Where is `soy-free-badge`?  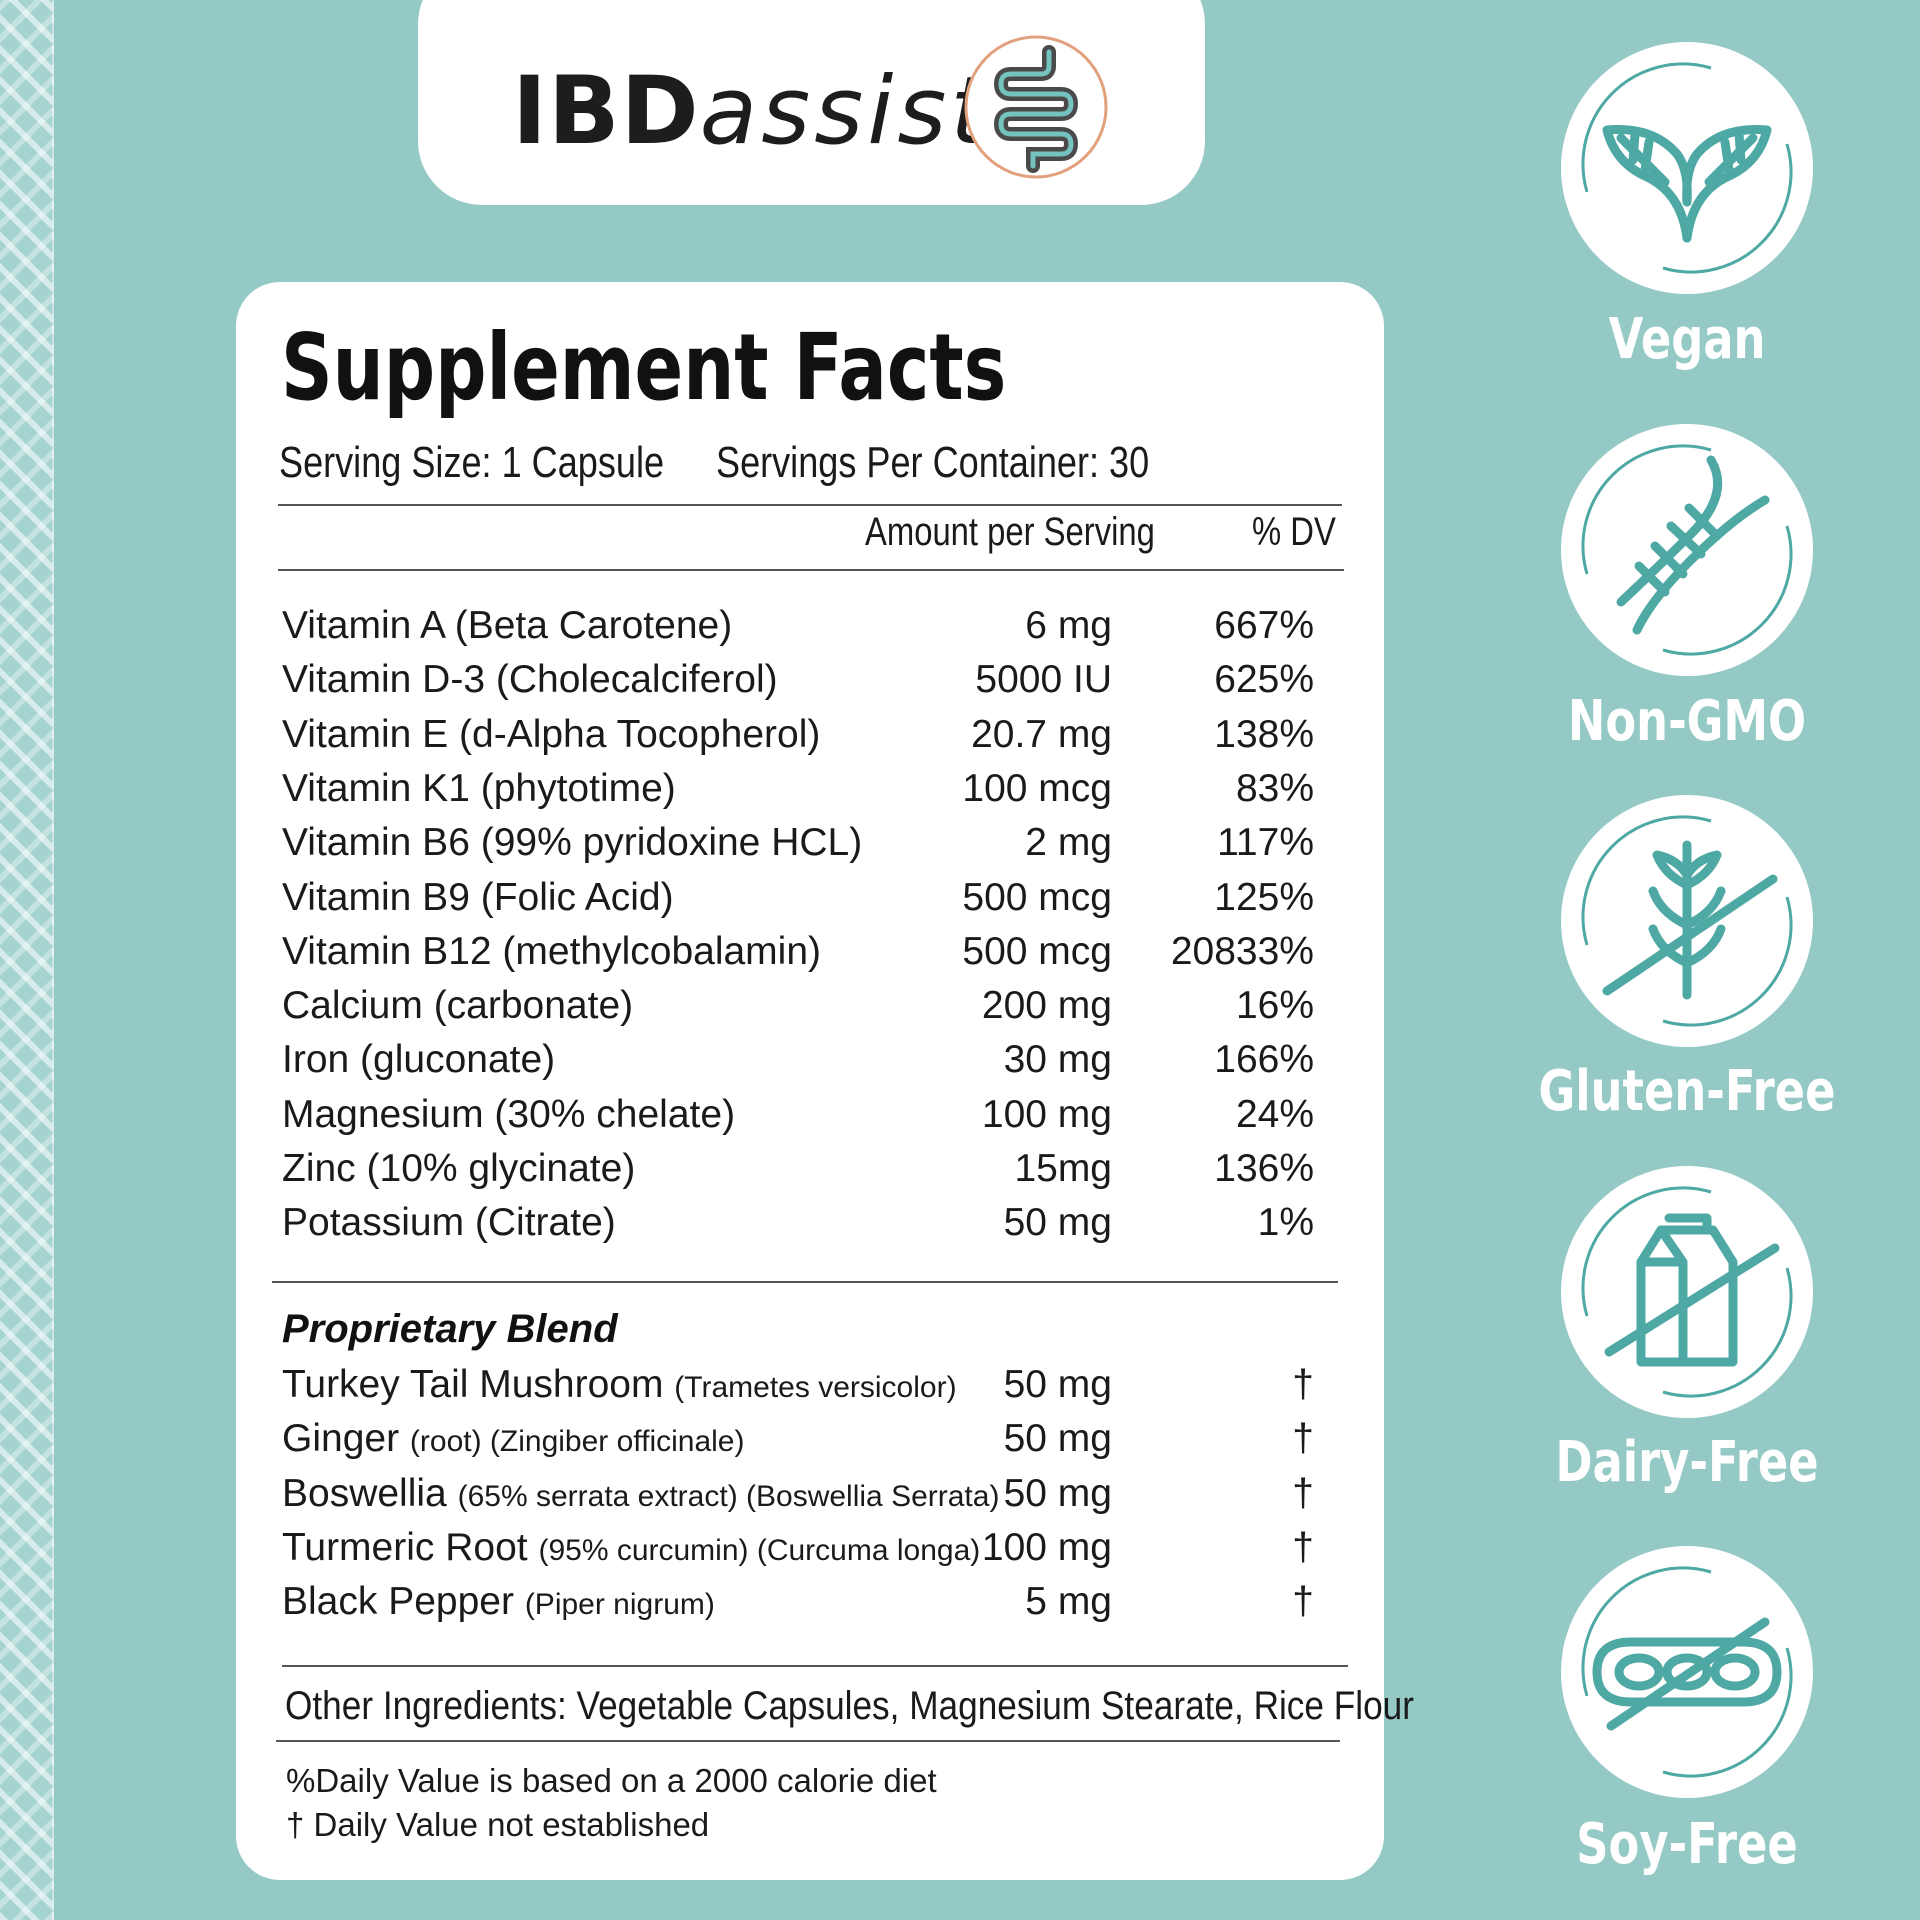
soy-free-badge is located at coordinates (1687, 1672).